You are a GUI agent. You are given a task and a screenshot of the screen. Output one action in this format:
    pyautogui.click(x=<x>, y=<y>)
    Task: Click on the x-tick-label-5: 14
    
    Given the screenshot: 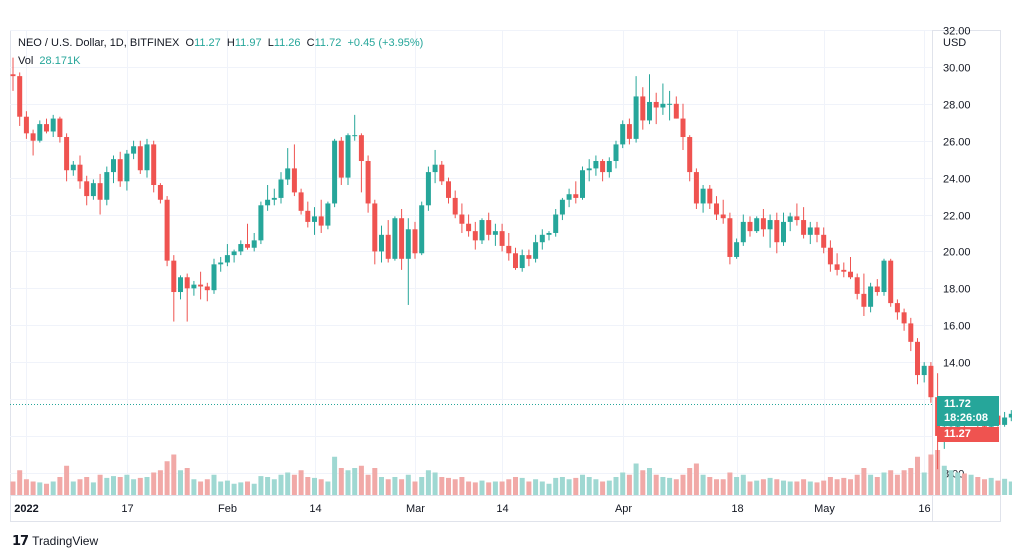 What is the action you would take?
    pyautogui.click(x=502, y=509)
    